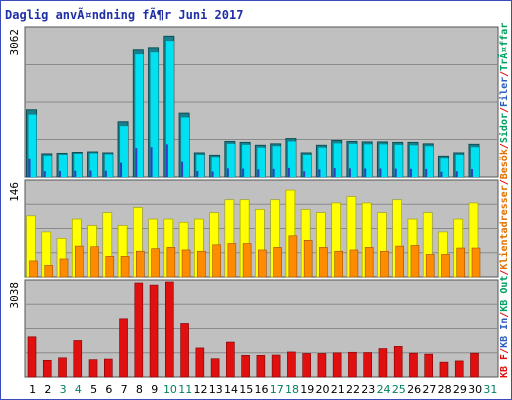 The width and height of the screenshot is (512, 400). What do you see at coordinates (504, 92) in the screenshot?
I see `right-legend-item: Filer` at bounding box center [504, 92].